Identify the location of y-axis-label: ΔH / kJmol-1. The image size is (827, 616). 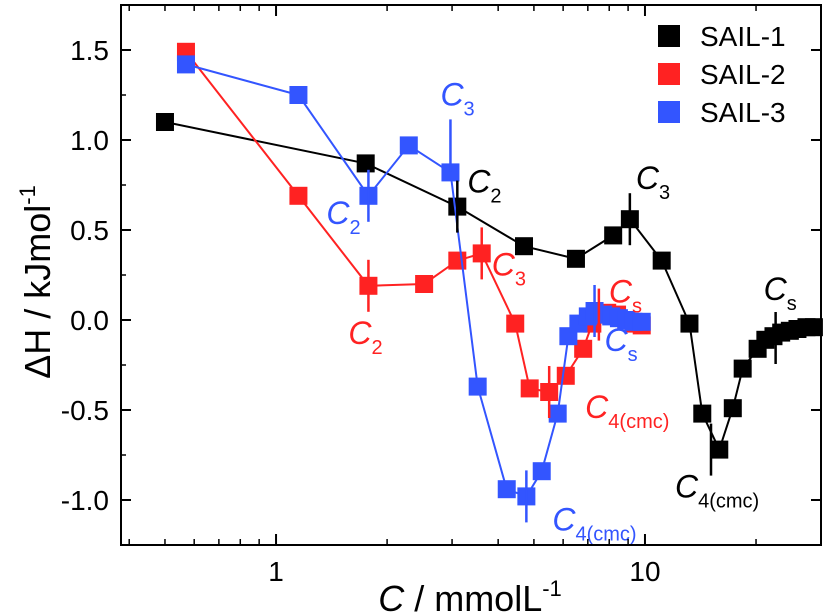
(36, 282).